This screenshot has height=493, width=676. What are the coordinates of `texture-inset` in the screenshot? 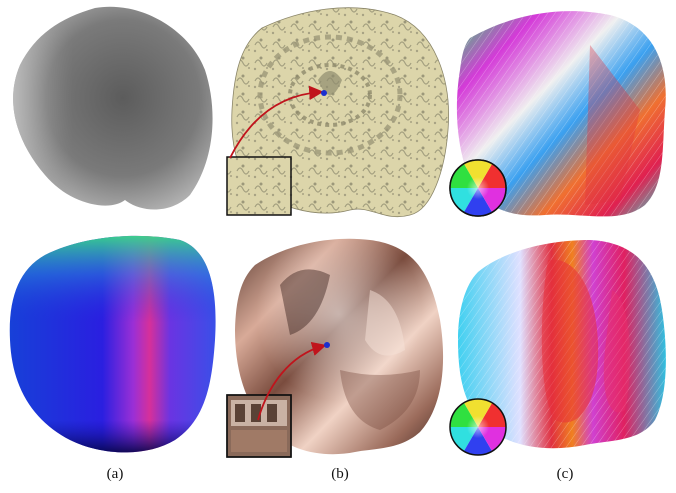 It's located at (259, 186).